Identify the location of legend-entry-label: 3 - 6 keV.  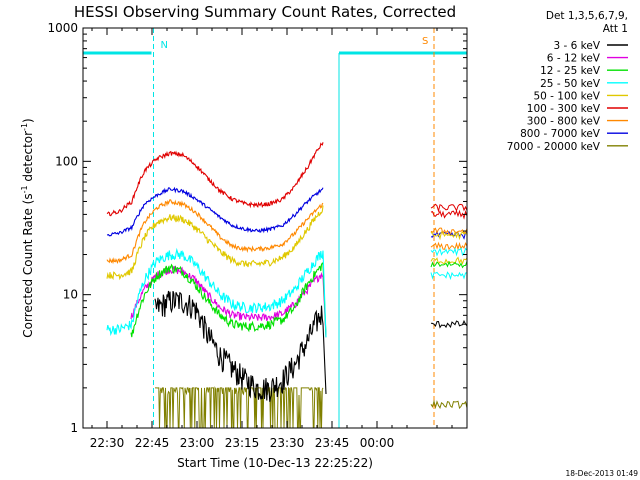
(576, 46).